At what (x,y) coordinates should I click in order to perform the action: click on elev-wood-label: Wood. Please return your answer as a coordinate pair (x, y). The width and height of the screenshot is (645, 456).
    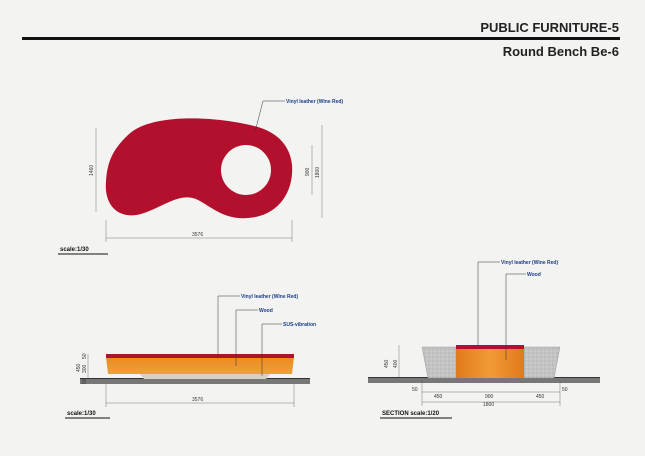
    Looking at the image, I should click on (266, 311).